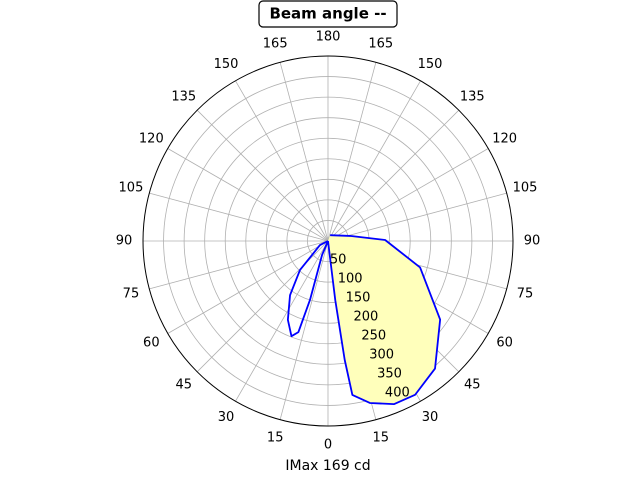 This screenshot has width=640, height=484. I want to click on chart-title: Beam angle --, so click(327, 14).